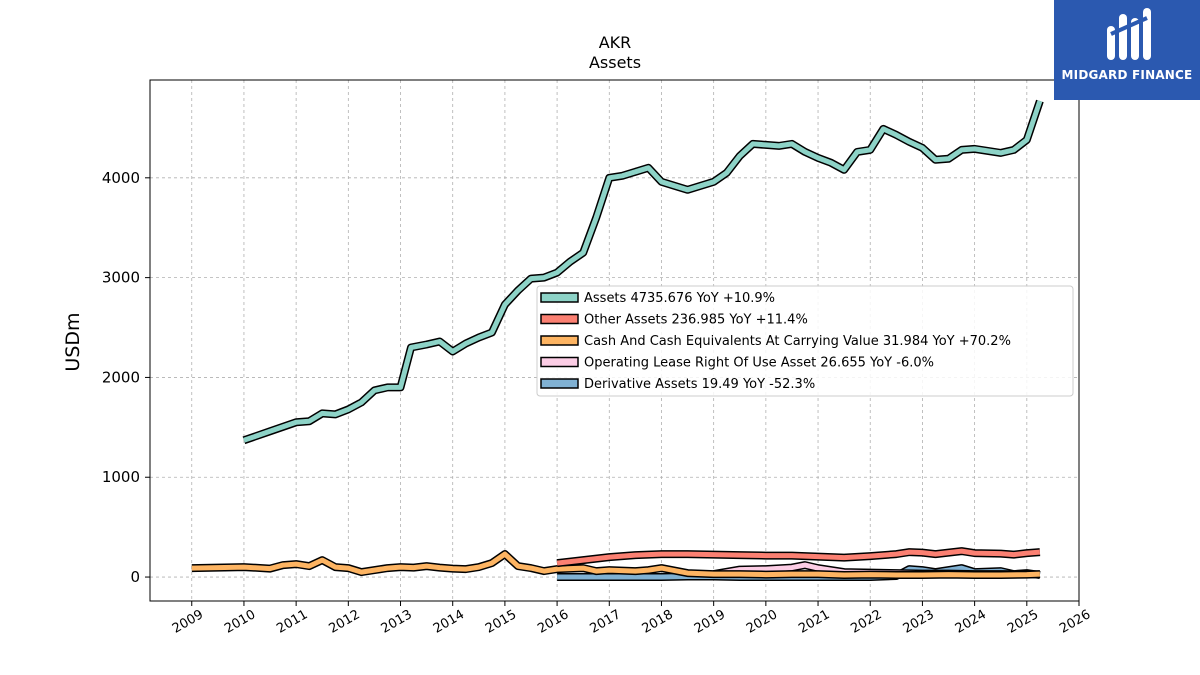  I want to click on x-tick-label: 2026, so click(1075, 622).